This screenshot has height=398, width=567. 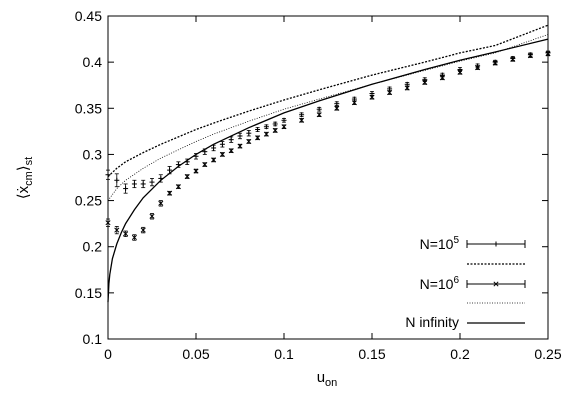 What do you see at coordinates (93, 154) in the screenshot?
I see `y-tick-label: 0.3` at bounding box center [93, 154].